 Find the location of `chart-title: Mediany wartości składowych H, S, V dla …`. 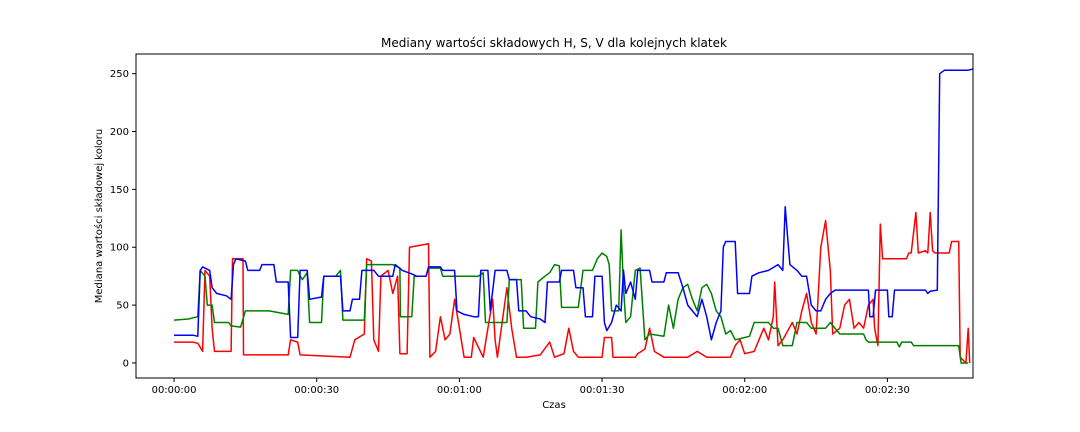

chart-title: Mediany wartości składowych H, S, V dla … is located at coordinates (554, 43).